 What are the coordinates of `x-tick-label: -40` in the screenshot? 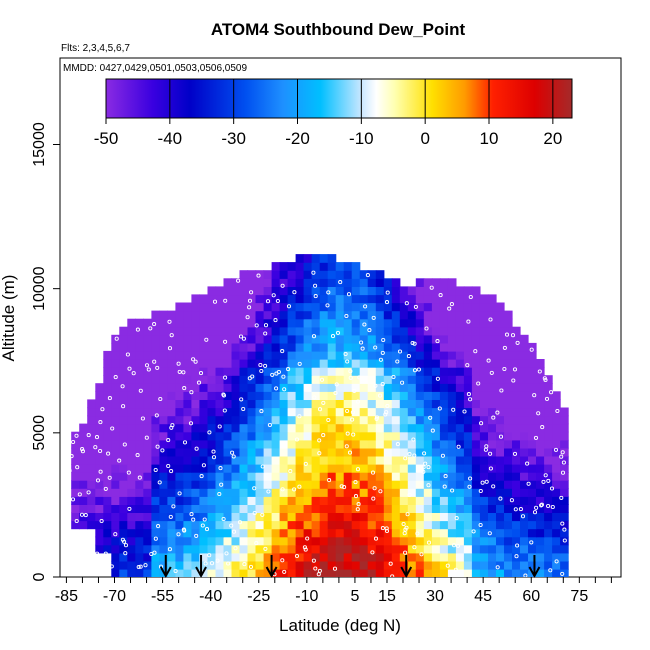 It's located at (210, 596).